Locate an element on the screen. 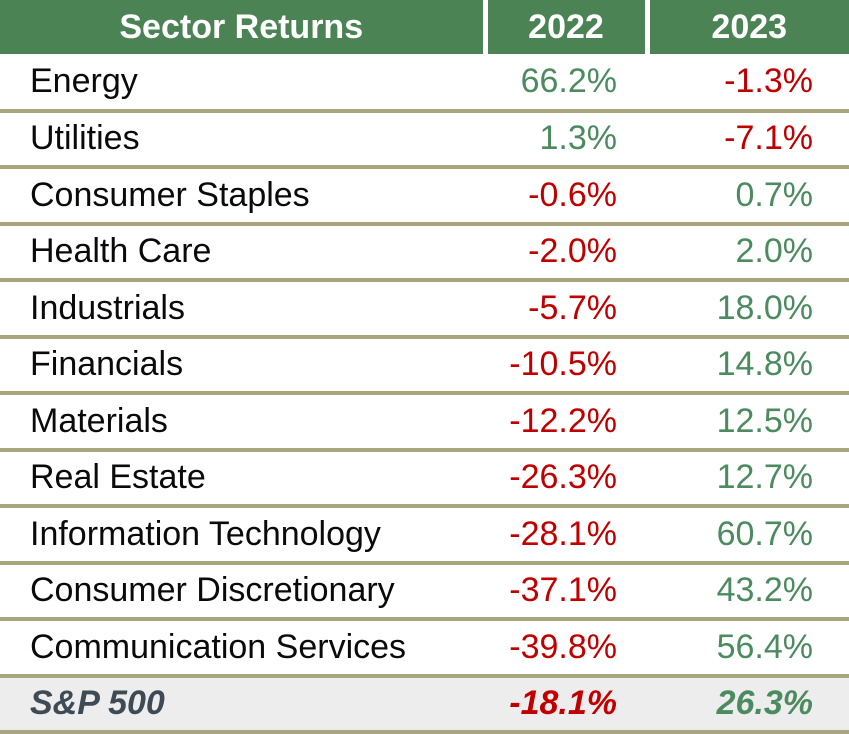 This screenshot has height=734, width=849. sector-label: Information Technology is located at coordinates (205, 533).